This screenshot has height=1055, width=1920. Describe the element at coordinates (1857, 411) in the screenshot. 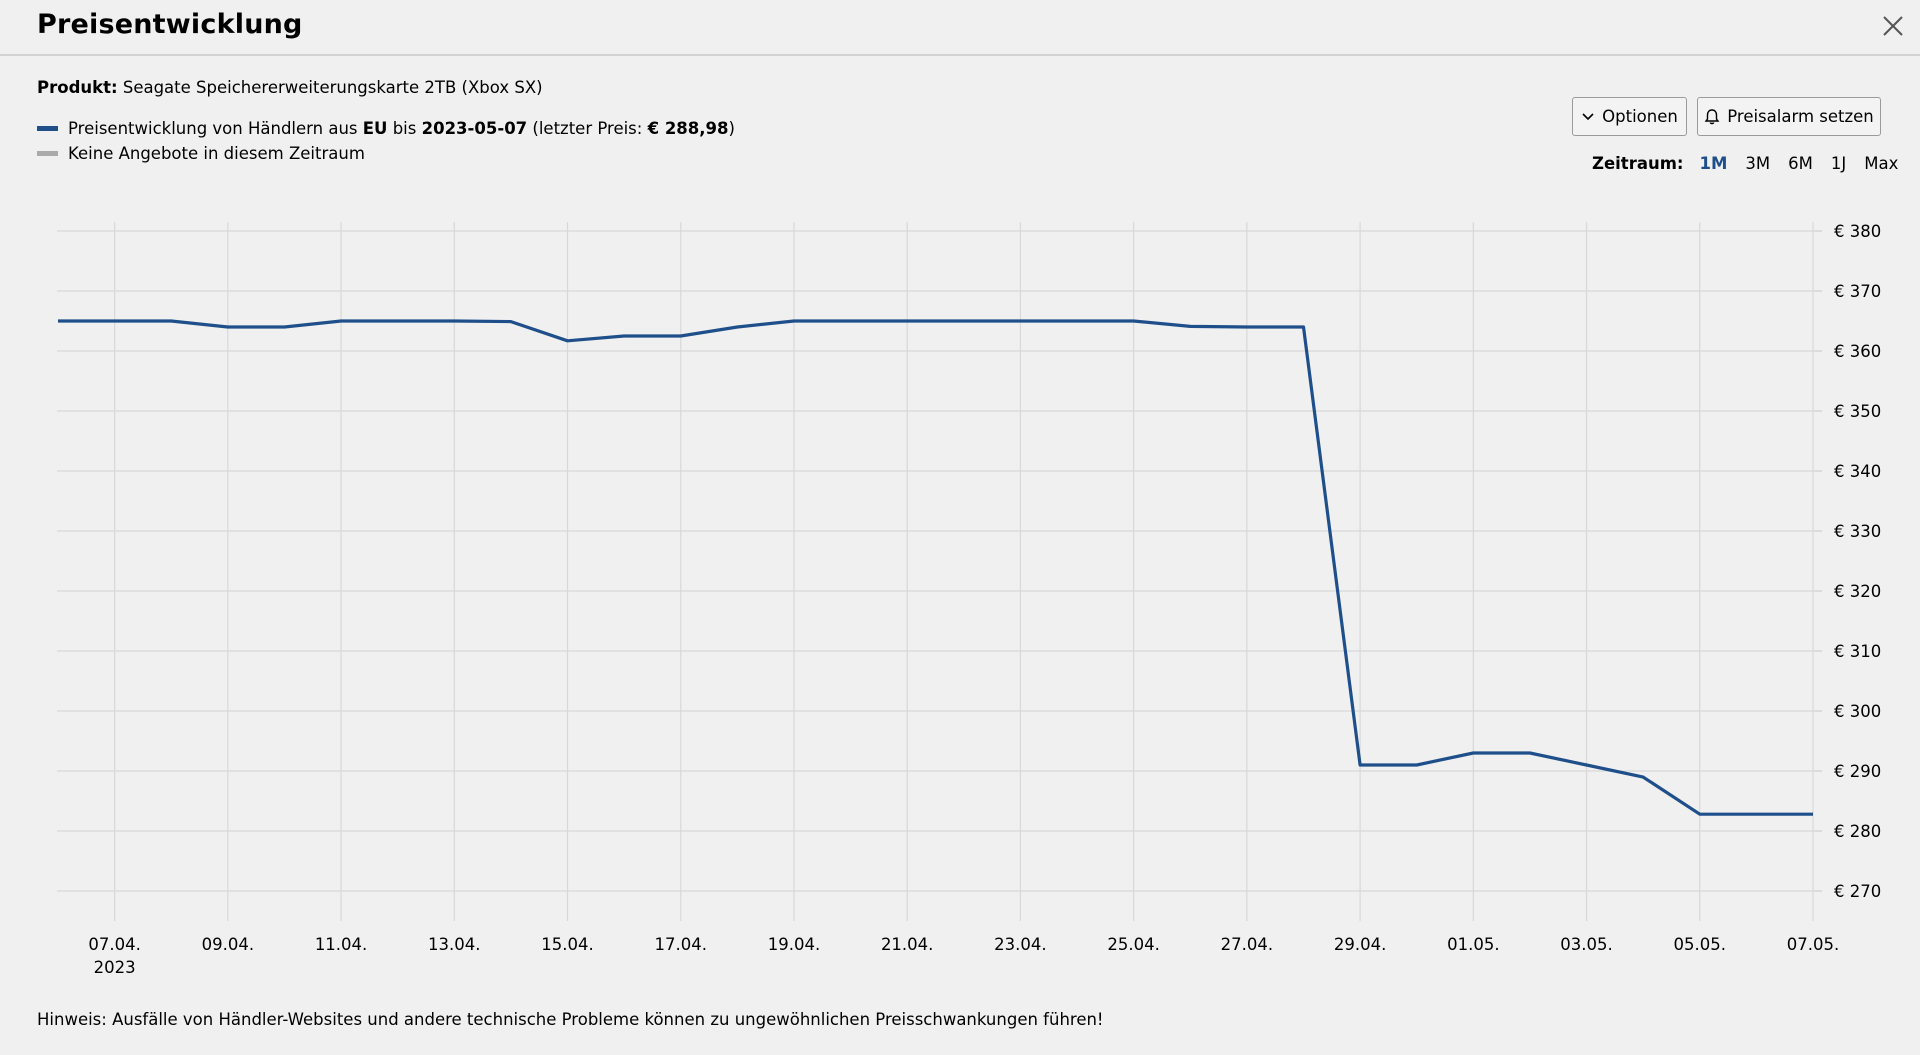

I see `y-tick-label: € 350` at that location.